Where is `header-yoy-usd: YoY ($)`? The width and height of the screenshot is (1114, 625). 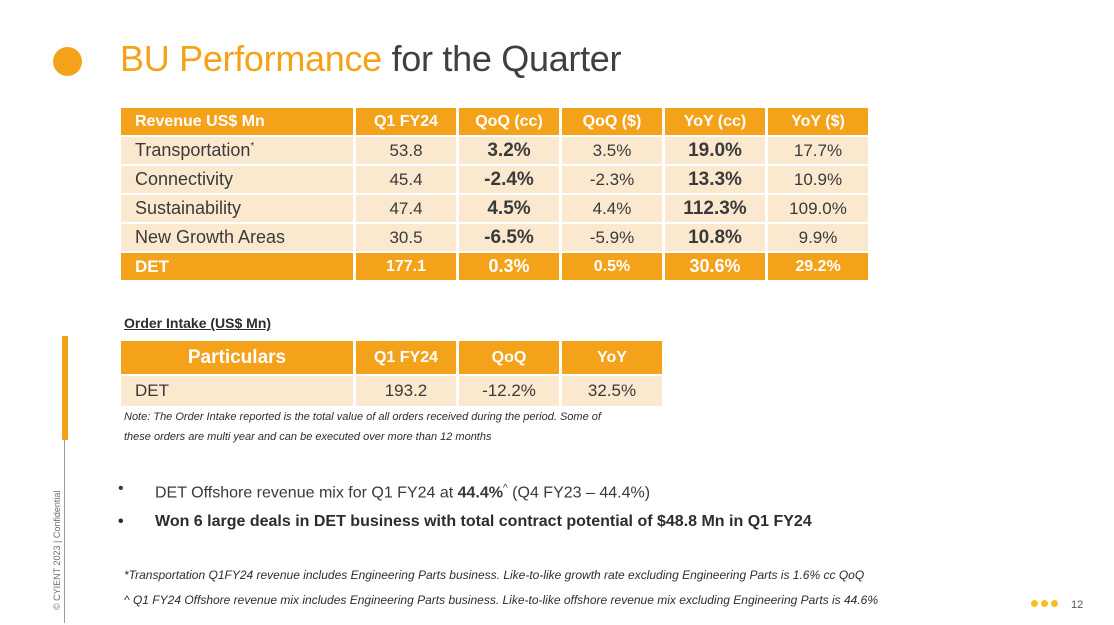
header-yoy-usd: YoY ($) is located at coordinates (818, 121).